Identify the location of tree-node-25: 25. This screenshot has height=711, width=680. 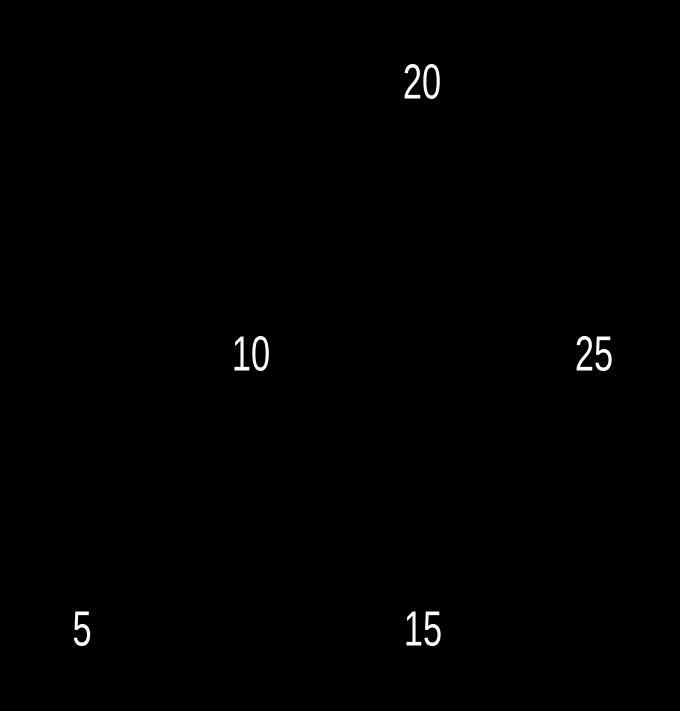
(594, 354).